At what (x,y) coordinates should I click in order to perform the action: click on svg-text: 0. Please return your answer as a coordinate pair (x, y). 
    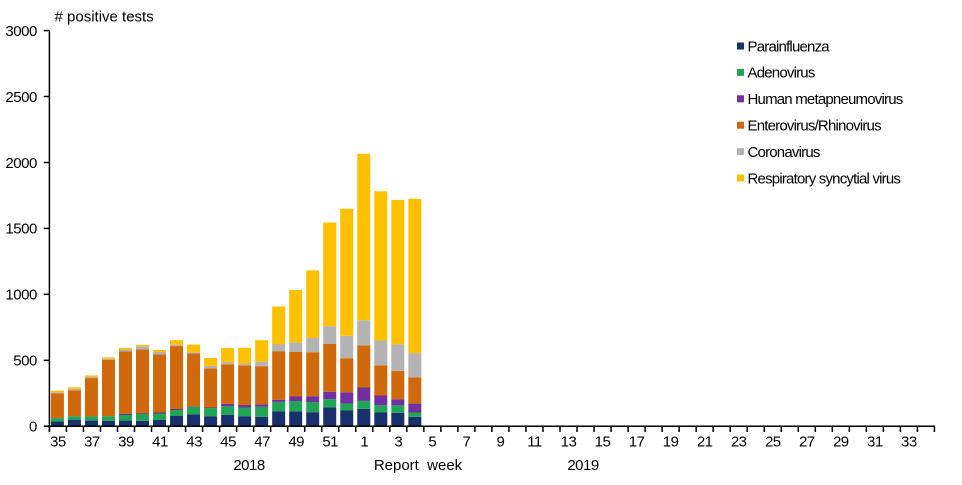
    Looking at the image, I should click on (33, 427).